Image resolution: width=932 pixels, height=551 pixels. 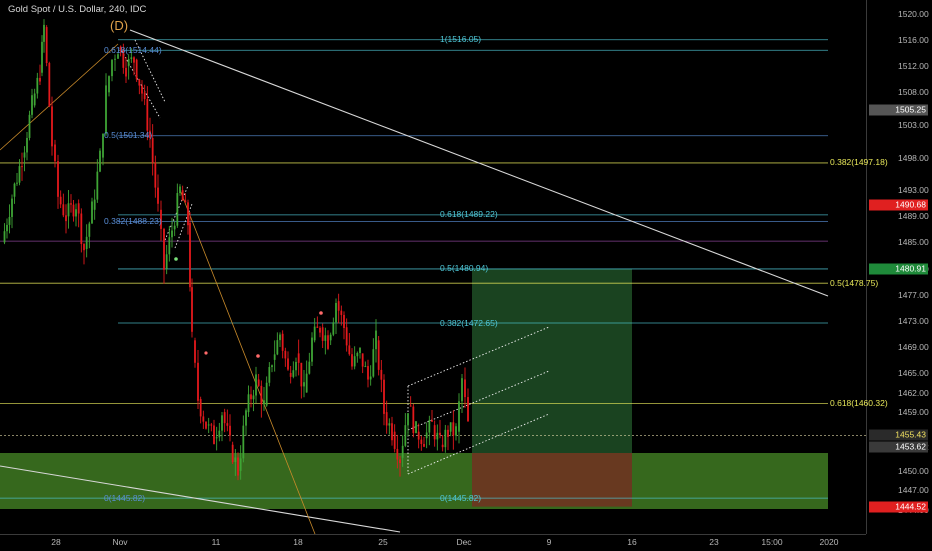 What do you see at coordinates (552, 480) in the screenshot?
I see `stop-zone` at bounding box center [552, 480].